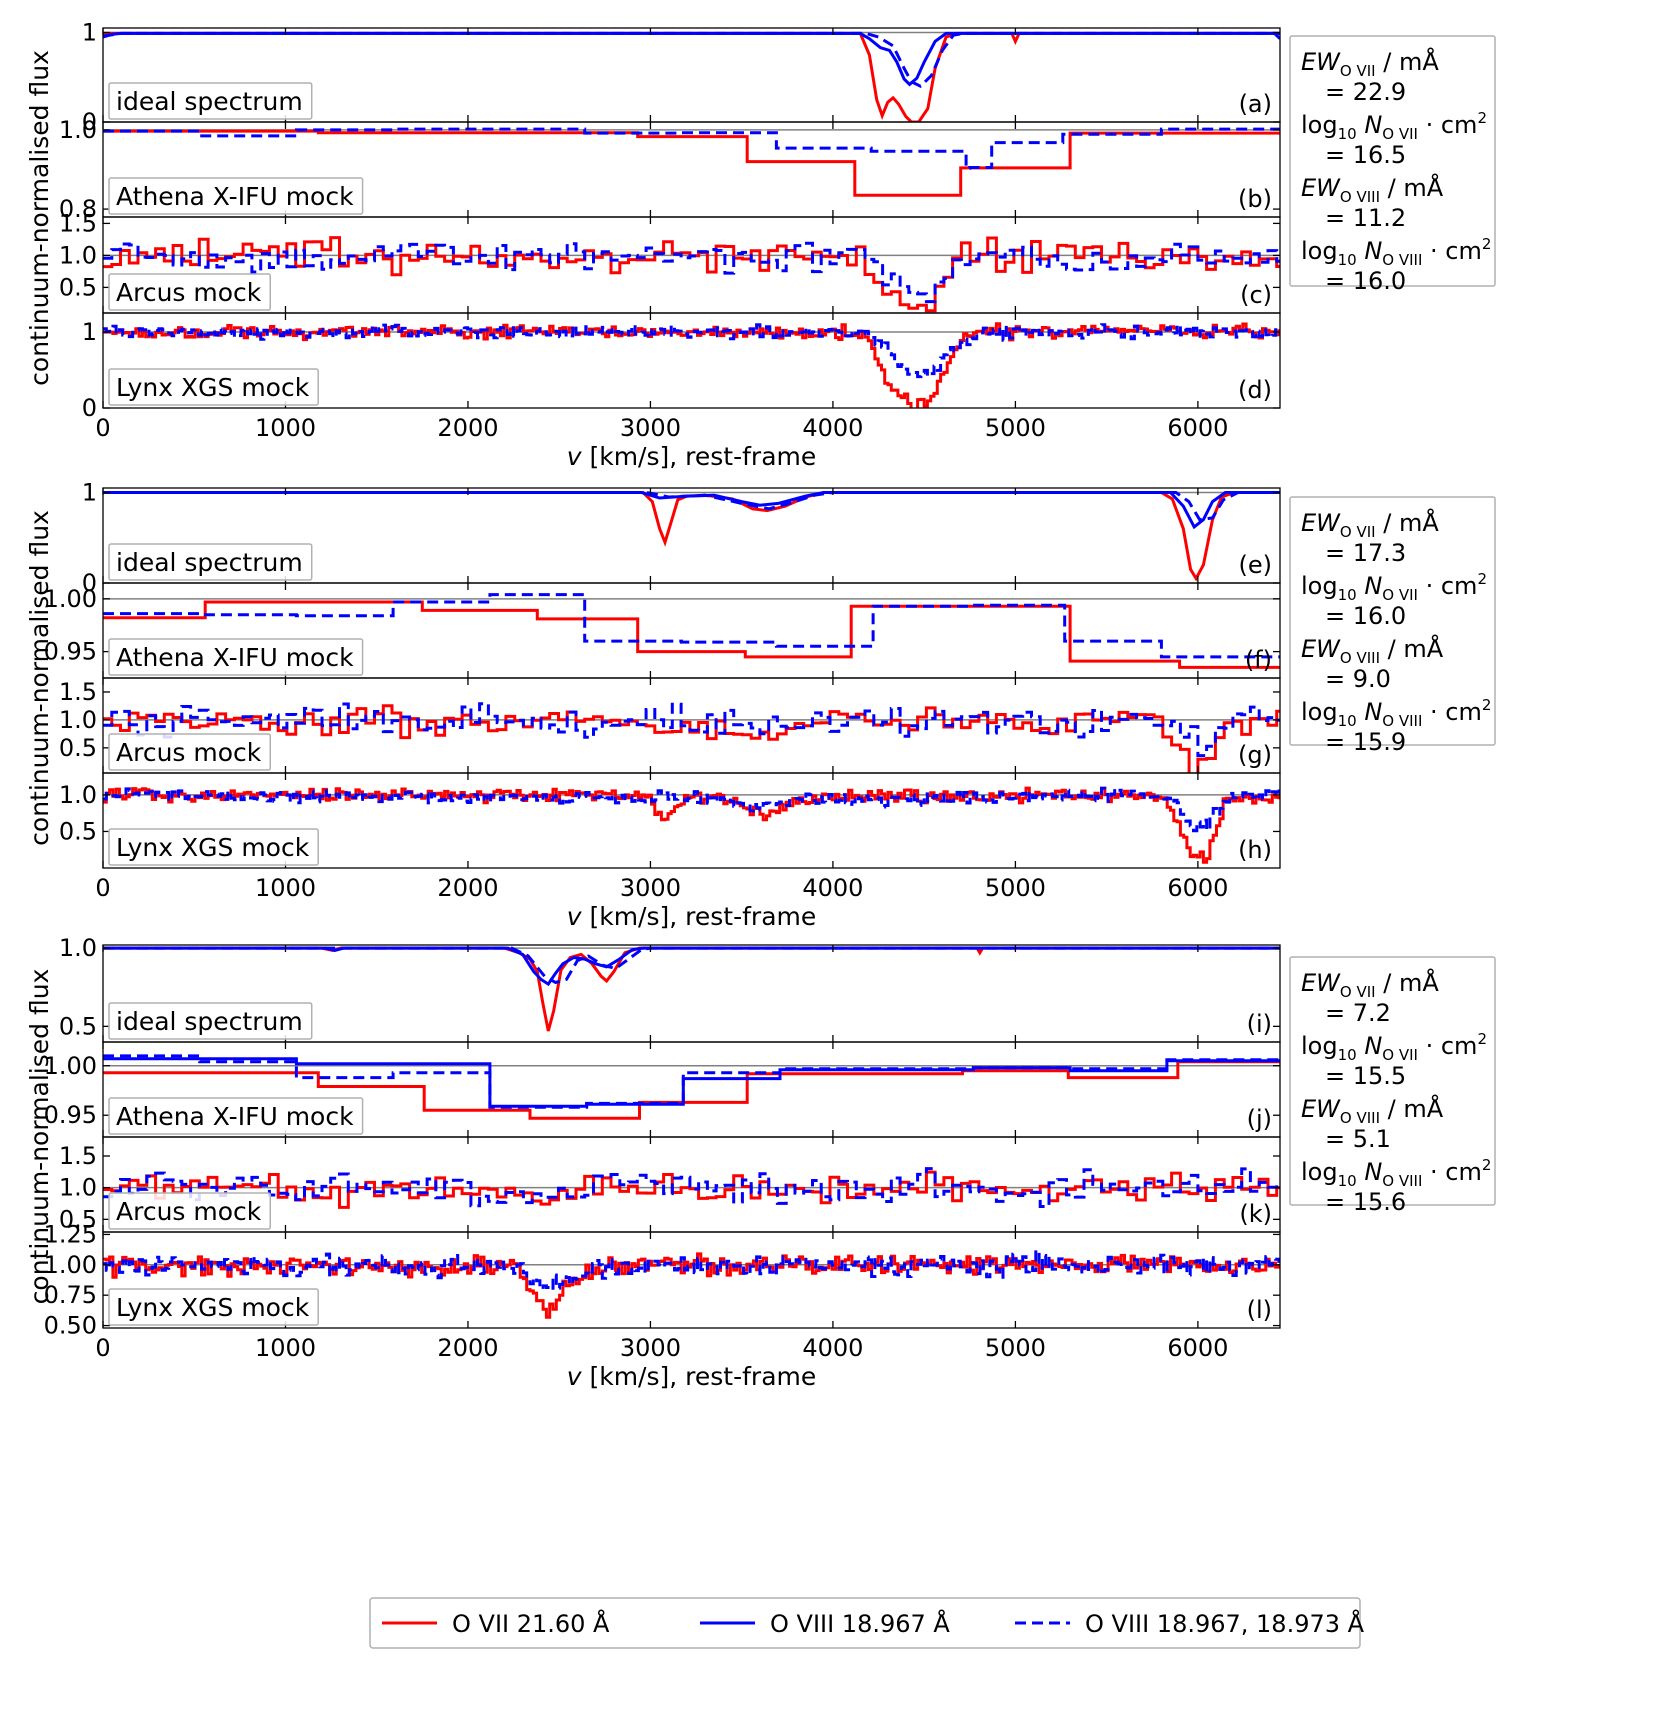 Image resolution: width=1661 pixels, height=1733 pixels. What do you see at coordinates (1255, 850) in the screenshot?
I see `panel-letter: (h)` at bounding box center [1255, 850].